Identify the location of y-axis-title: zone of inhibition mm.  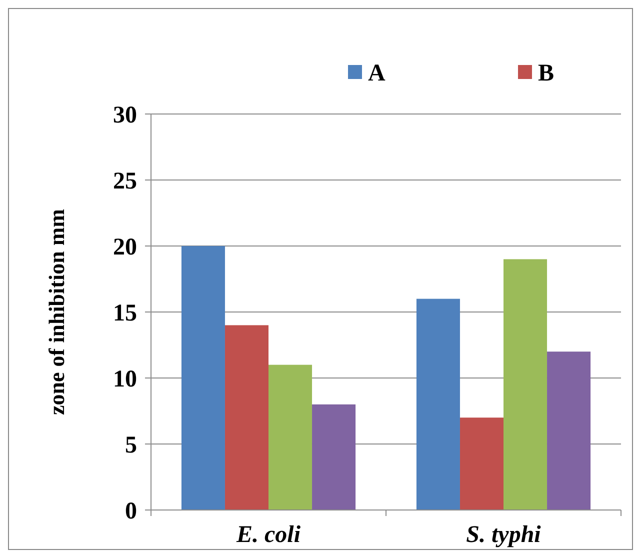
(56, 312).